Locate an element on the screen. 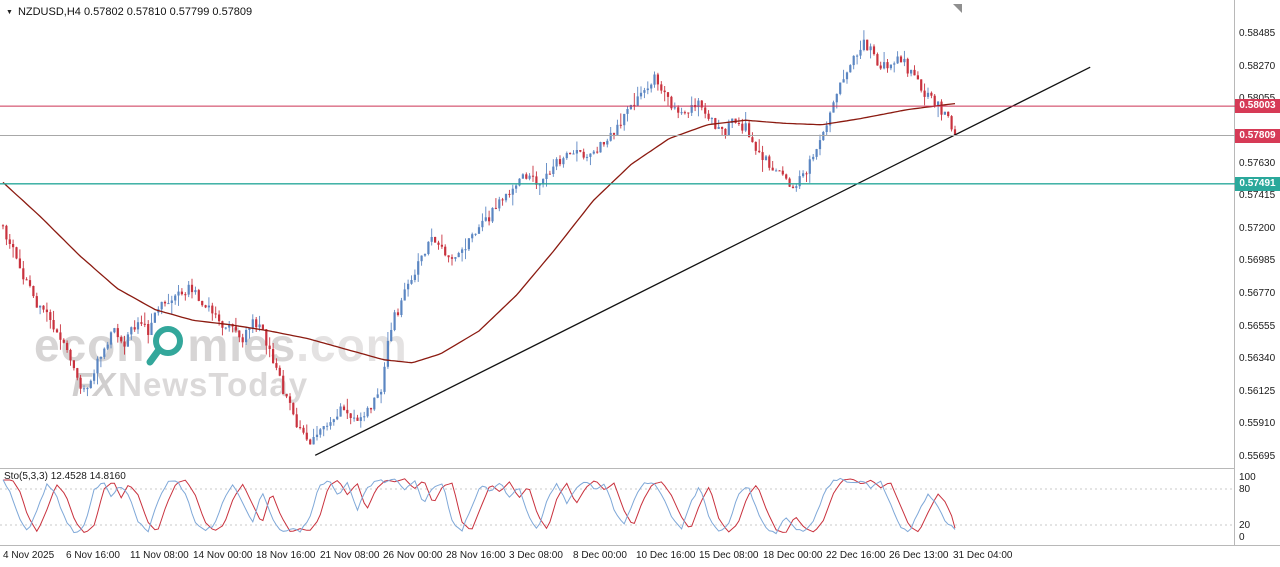 The height and width of the screenshot is (567, 1280). price-badge: 0.57491 is located at coordinates (1257, 184).